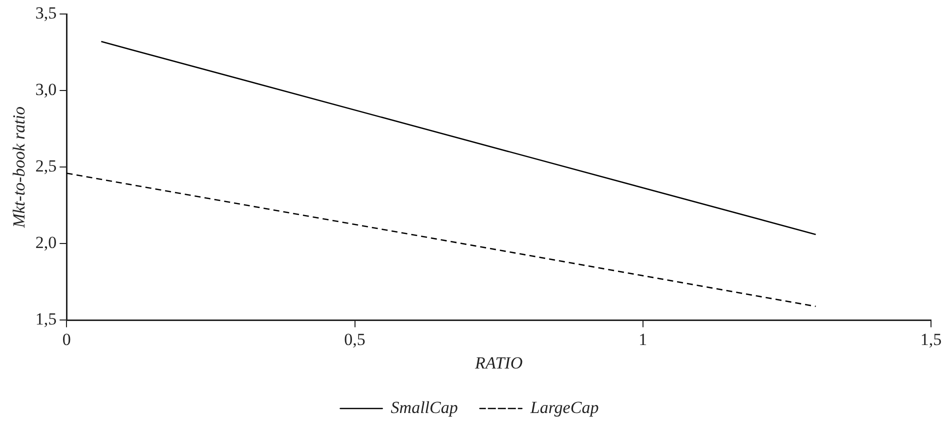 This screenshot has width=945, height=433. Describe the element at coordinates (46, 242) in the screenshot. I see `y-tick-label: 2,0` at that location.